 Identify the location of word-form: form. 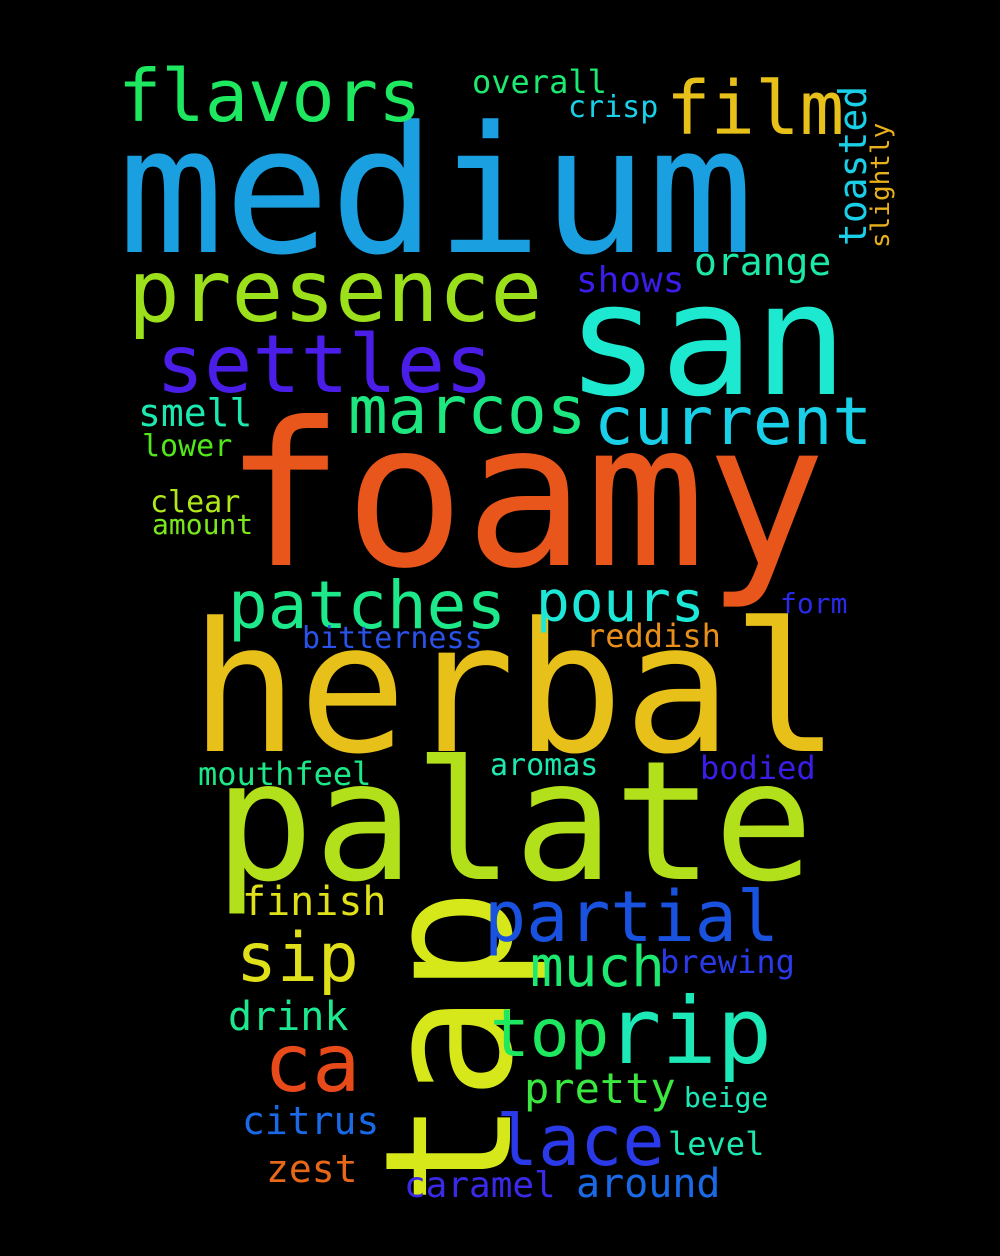
(814, 603).